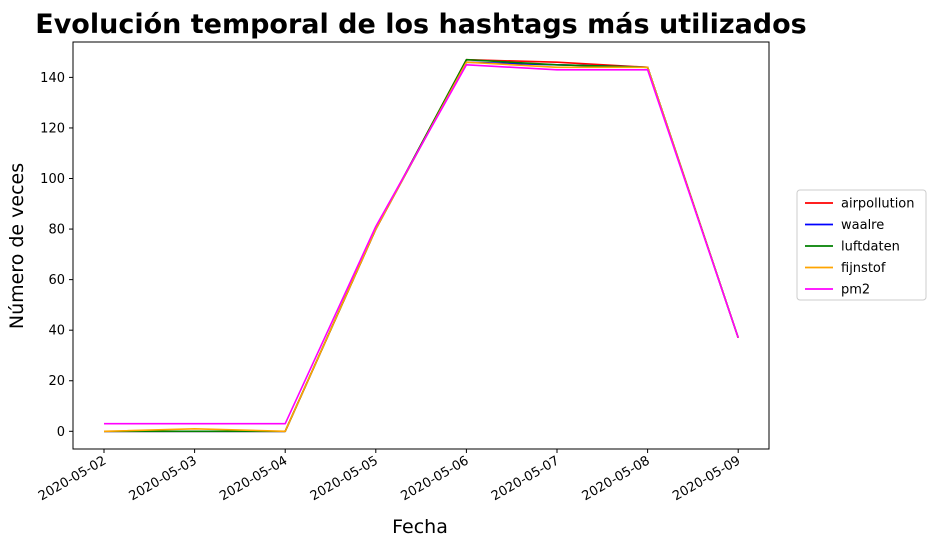 The width and height of the screenshot is (936, 547). What do you see at coordinates (52, 179) in the screenshot?
I see `y-tick-label: 100` at bounding box center [52, 179].